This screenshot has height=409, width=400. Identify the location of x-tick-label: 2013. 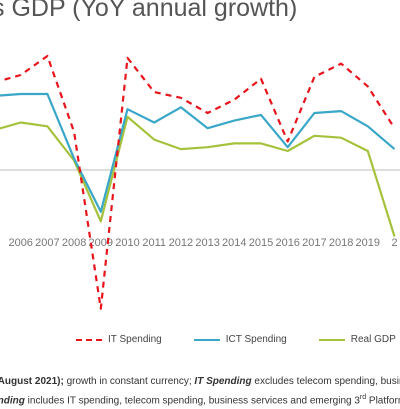
(207, 243).